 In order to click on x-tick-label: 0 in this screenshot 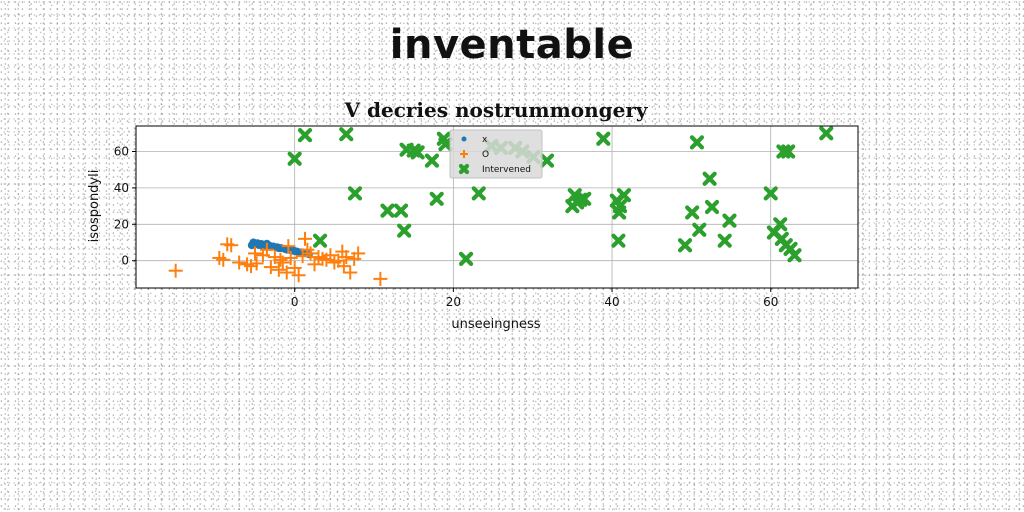, I will do `click(295, 302)`.